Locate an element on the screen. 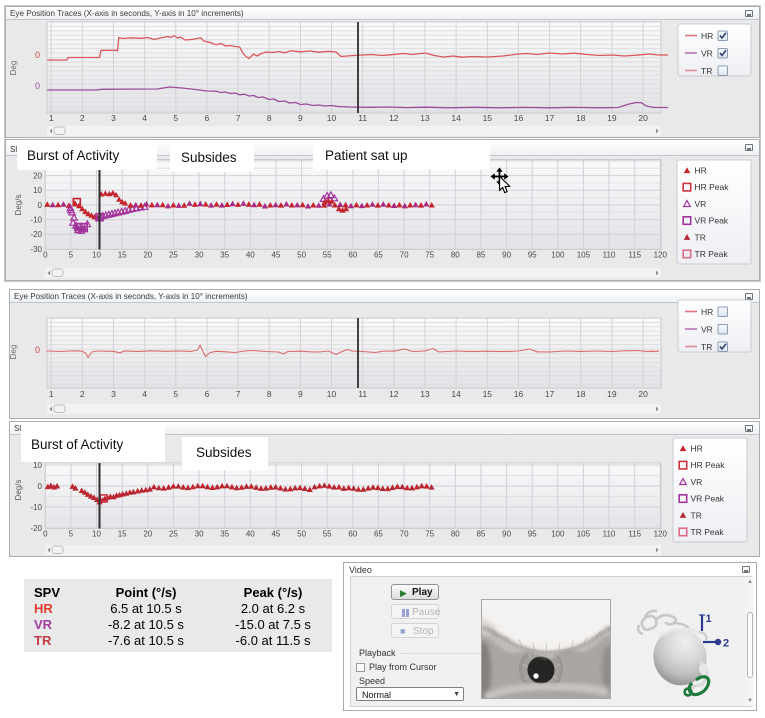  svg-text: 55 is located at coordinates (327, 534).